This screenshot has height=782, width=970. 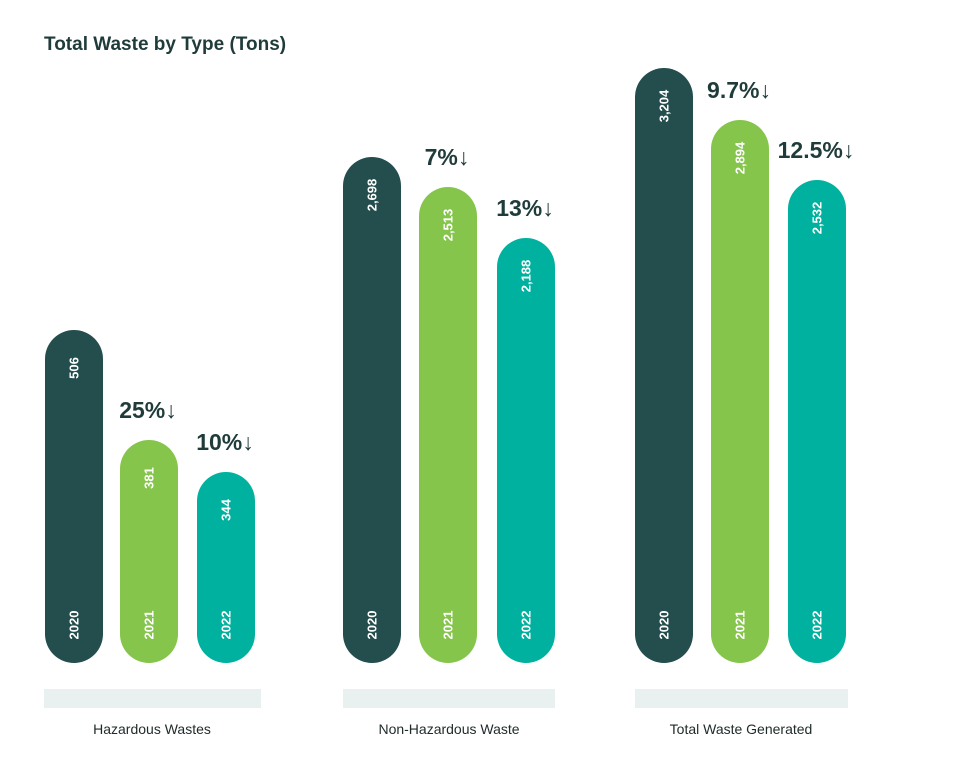 What do you see at coordinates (165, 44) in the screenshot?
I see `chart-title: Total Waste by Type (Tons)` at bounding box center [165, 44].